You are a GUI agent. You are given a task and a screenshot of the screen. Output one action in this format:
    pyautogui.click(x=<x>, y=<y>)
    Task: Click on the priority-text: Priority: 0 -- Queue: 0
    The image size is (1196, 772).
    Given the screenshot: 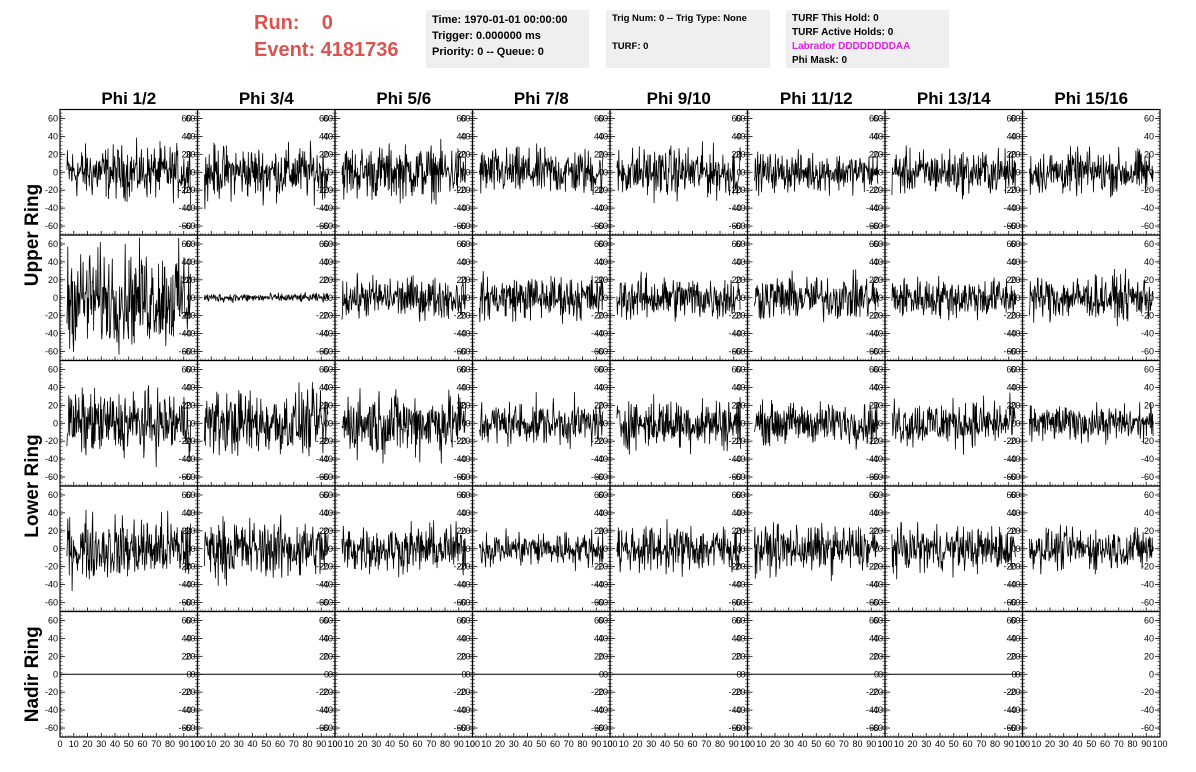 What is the action you would take?
    pyautogui.click(x=488, y=52)
    